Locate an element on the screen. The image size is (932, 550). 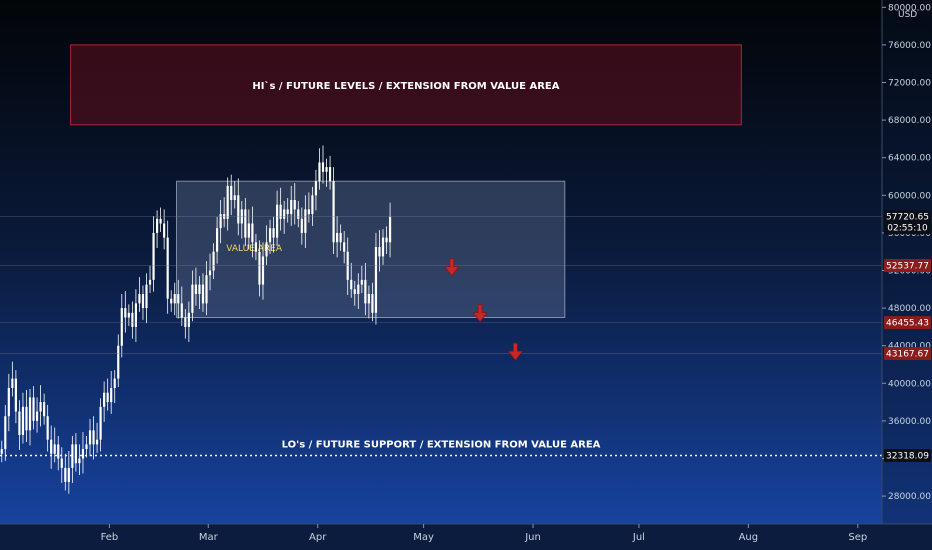
value-area-box is located at coordinates (371, 249).